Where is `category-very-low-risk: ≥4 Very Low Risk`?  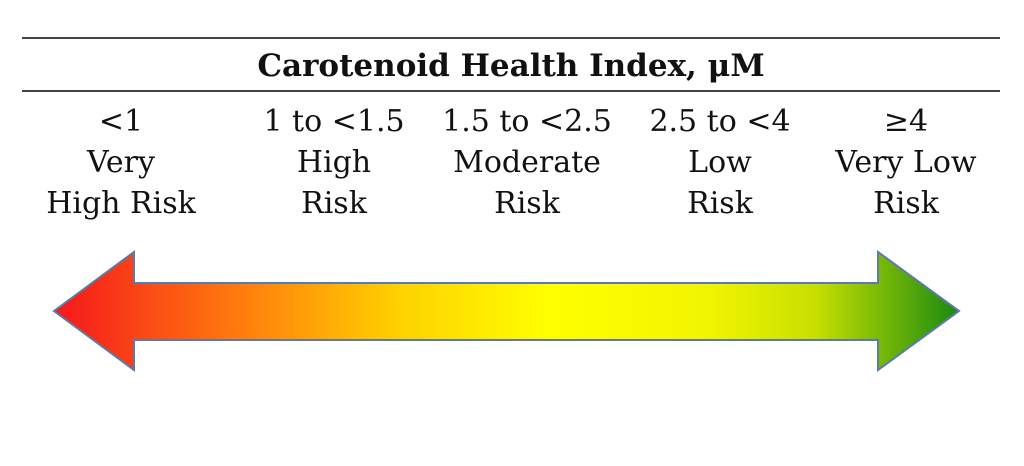
category-very-low-risk: ≥4 Very Low Risk is located at coordinates (906, 162).